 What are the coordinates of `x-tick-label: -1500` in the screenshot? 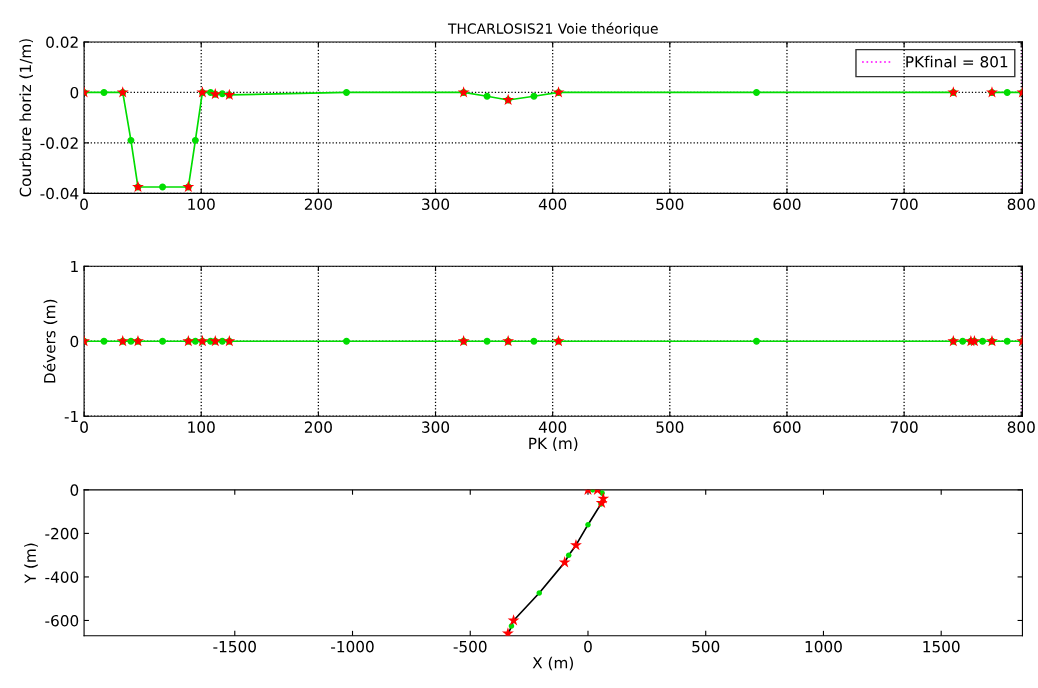 It's located at (234, 646).